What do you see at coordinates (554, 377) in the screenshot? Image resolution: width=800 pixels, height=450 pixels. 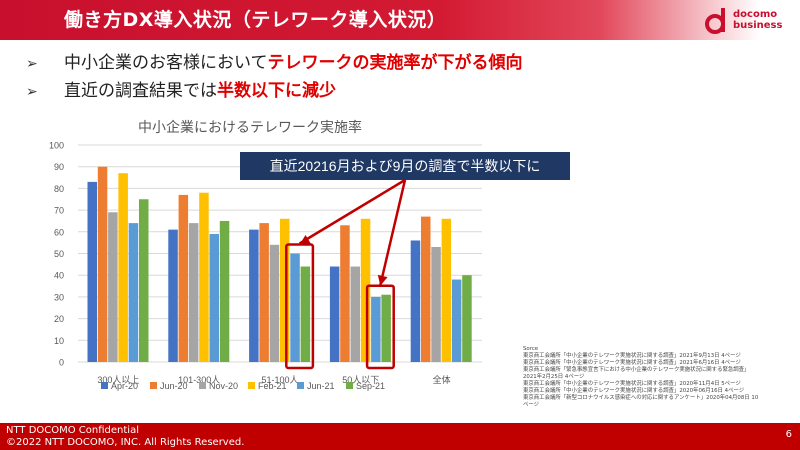 I see `source-line: 2021年2月25日 4ページ` at bounding box center [554, 377].